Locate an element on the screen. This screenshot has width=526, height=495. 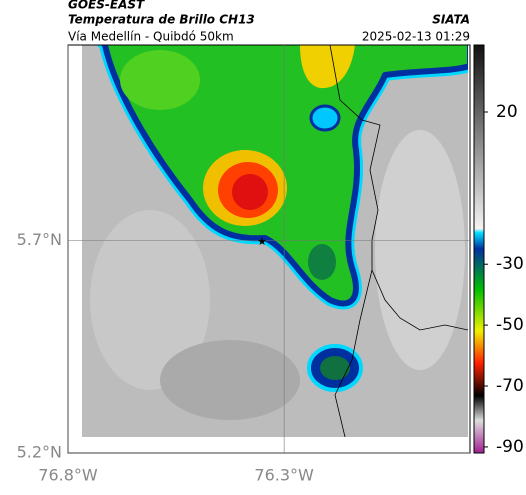
location-marker: ★ is located at coordinates (262, 241).